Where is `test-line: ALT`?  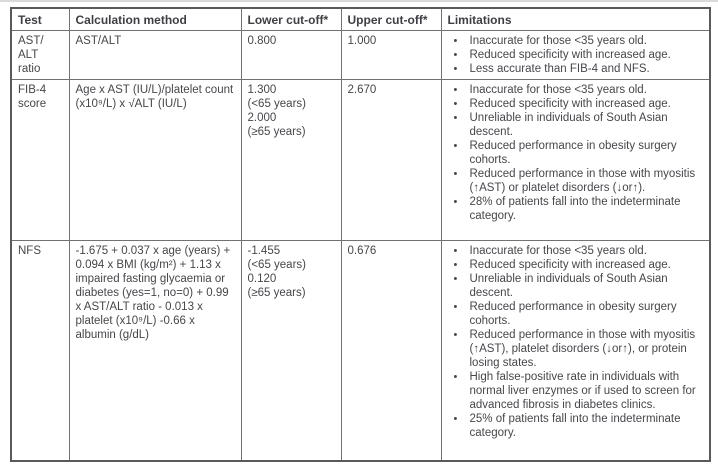
test-line: ALT is located at coordinates (28, 55).